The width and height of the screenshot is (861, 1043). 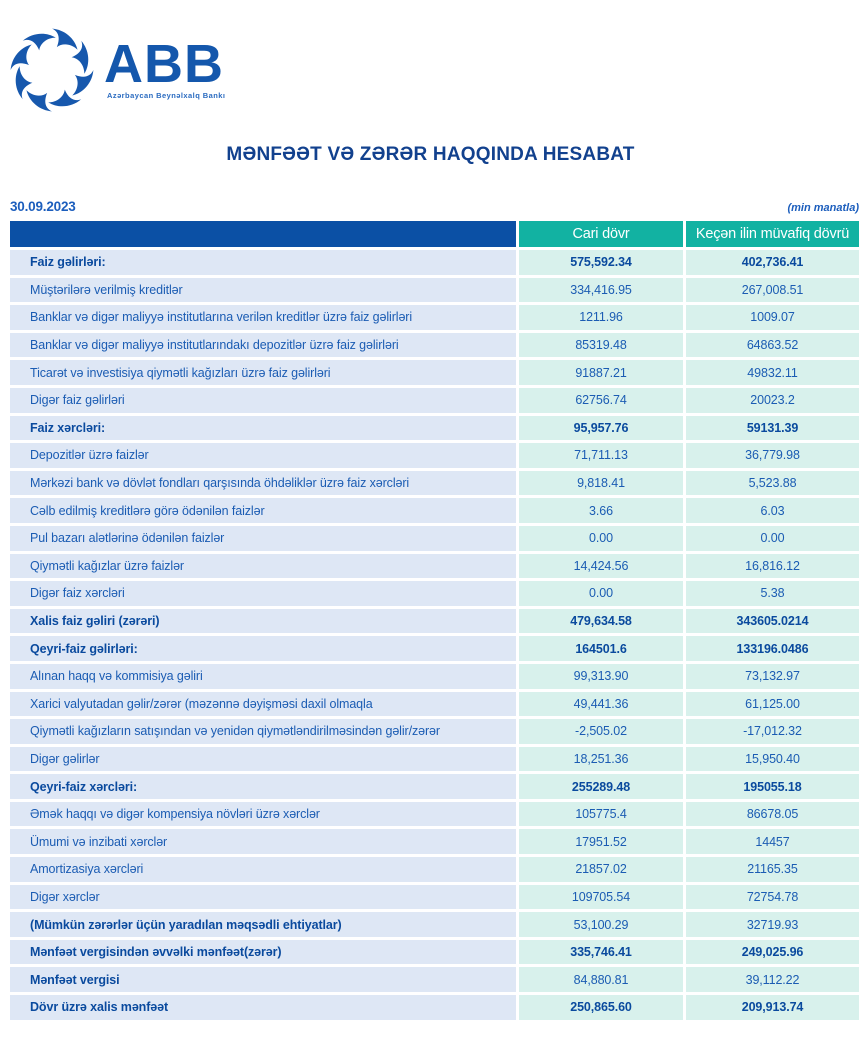 I want to click on row-value-current: 18,251.36, so click(x=601, y=759).